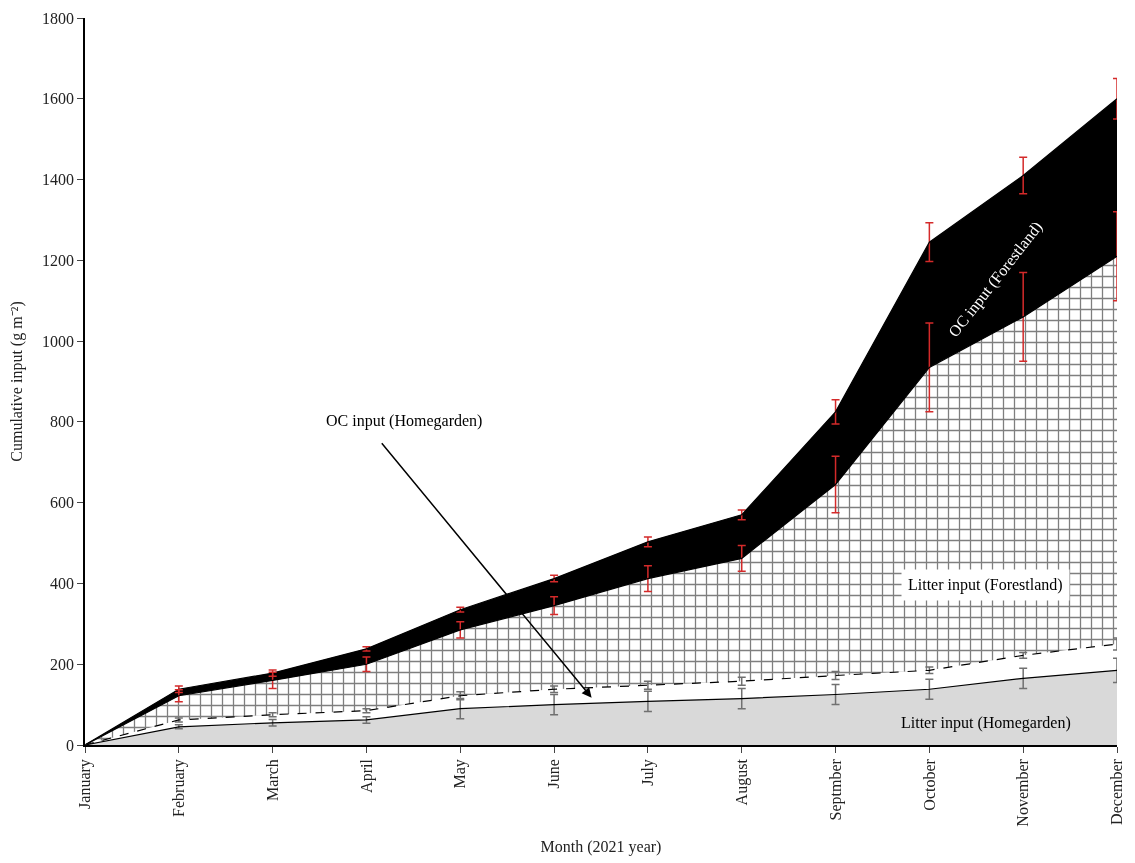 The width and height of the screenshot is (1135, 863). What do you see at coordinates (58, 18) in the screenshot?
I see `y-tick-label: 1800` at bounding box center [58, 18].